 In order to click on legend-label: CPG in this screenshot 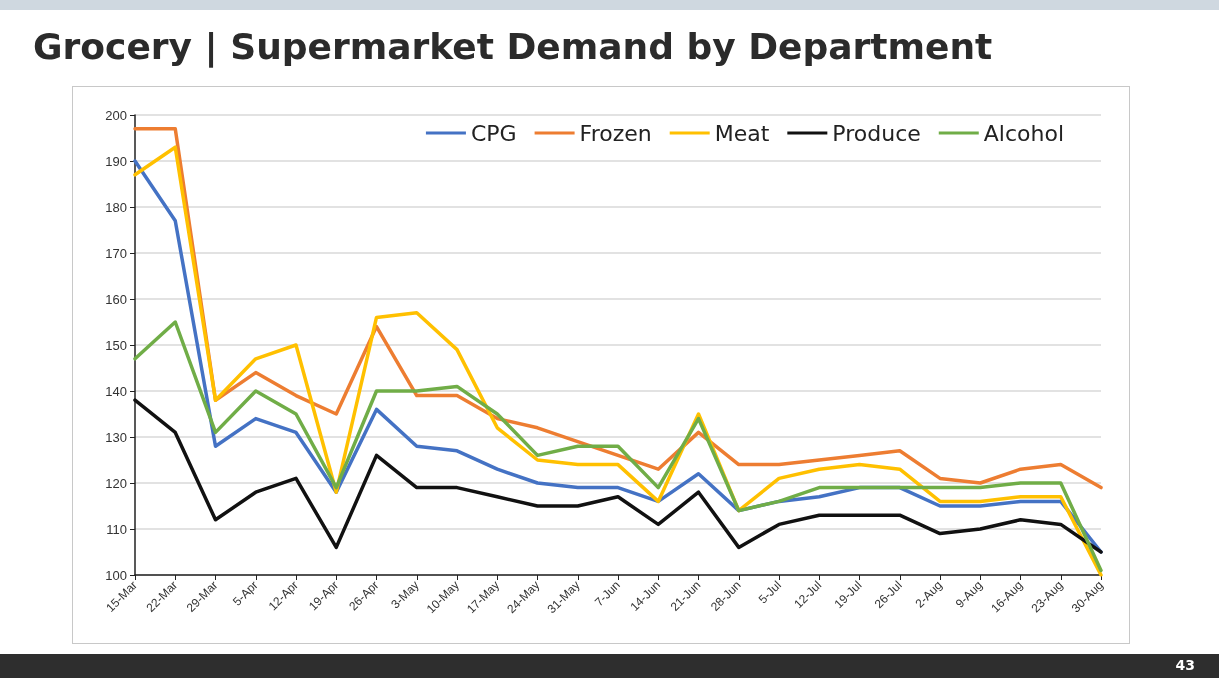, I will do `click(493, 133)`.